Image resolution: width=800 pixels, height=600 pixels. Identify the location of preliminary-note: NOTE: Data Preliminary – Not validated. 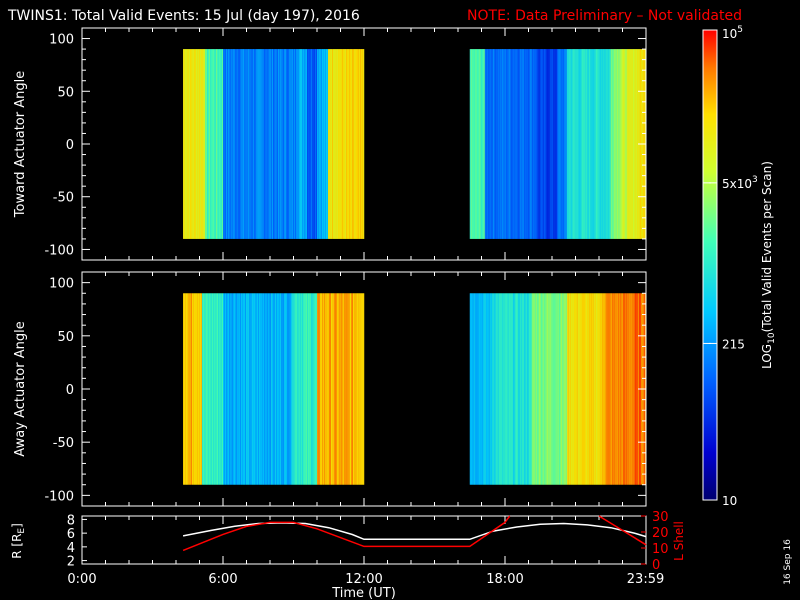
(604, 16).